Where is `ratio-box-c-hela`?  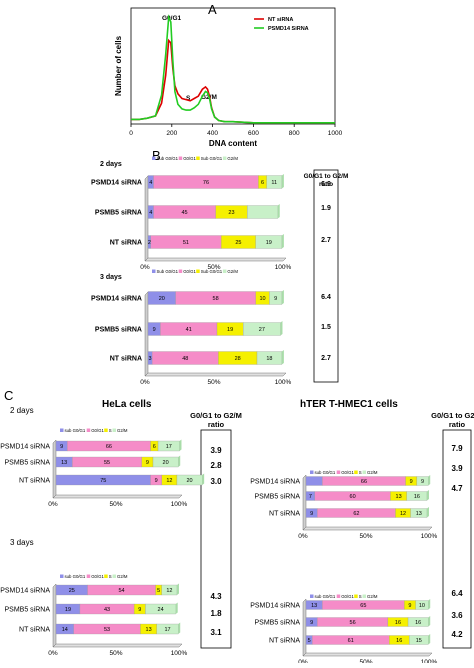 ratio-box-c-hela is located at coordinates (216, 539).